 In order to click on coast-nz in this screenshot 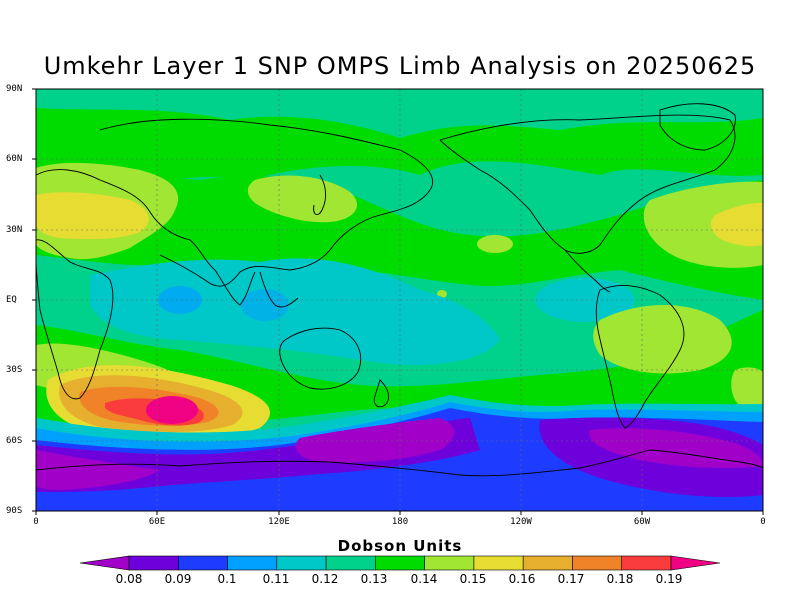, I will do `click(381, 393)`.